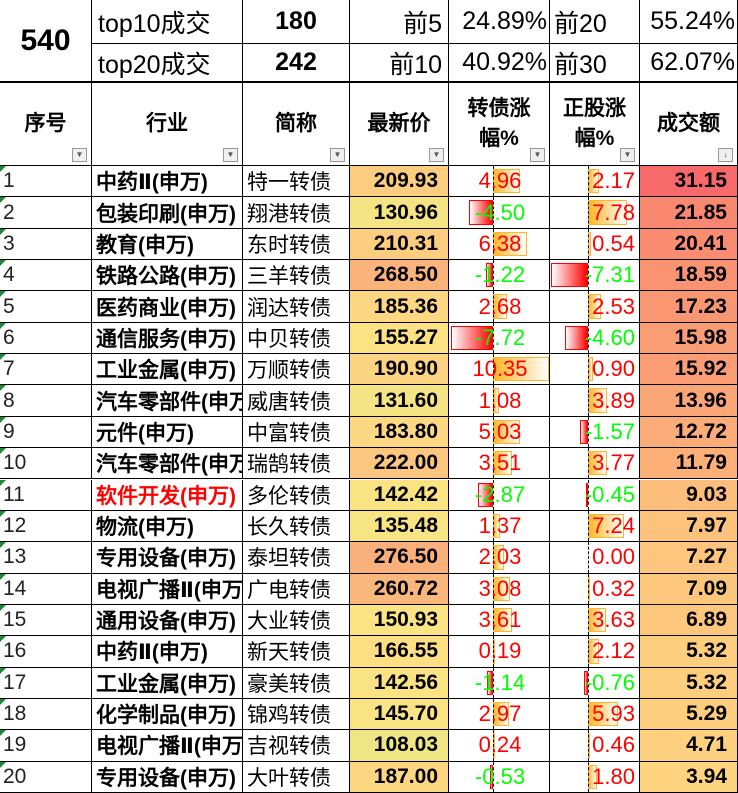  What do you see at coordinates (595, 213) in the screenshot?
I see `stock-change-cell: 7.78` at bounding box center [595, 213].